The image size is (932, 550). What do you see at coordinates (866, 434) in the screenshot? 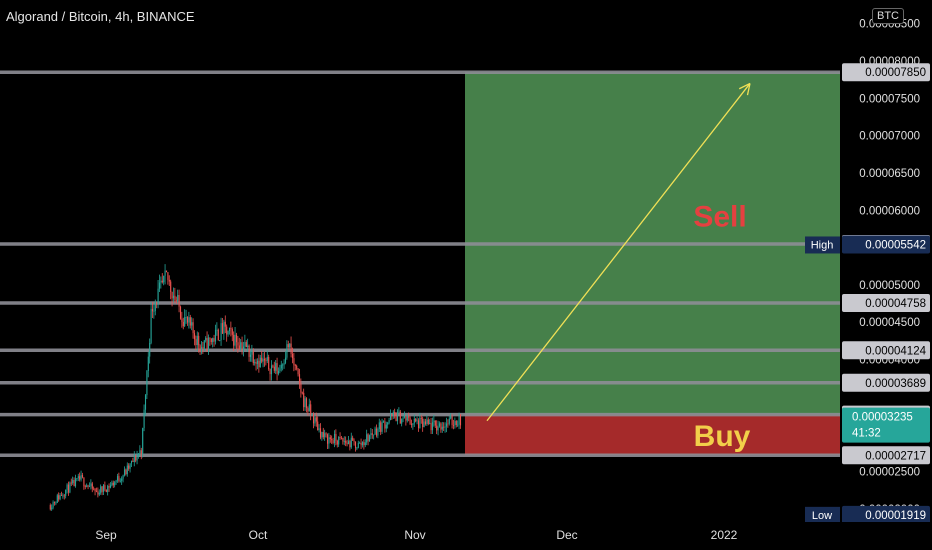
I see `current-price-countdown: 41:32` at bounding box center [866, 434].